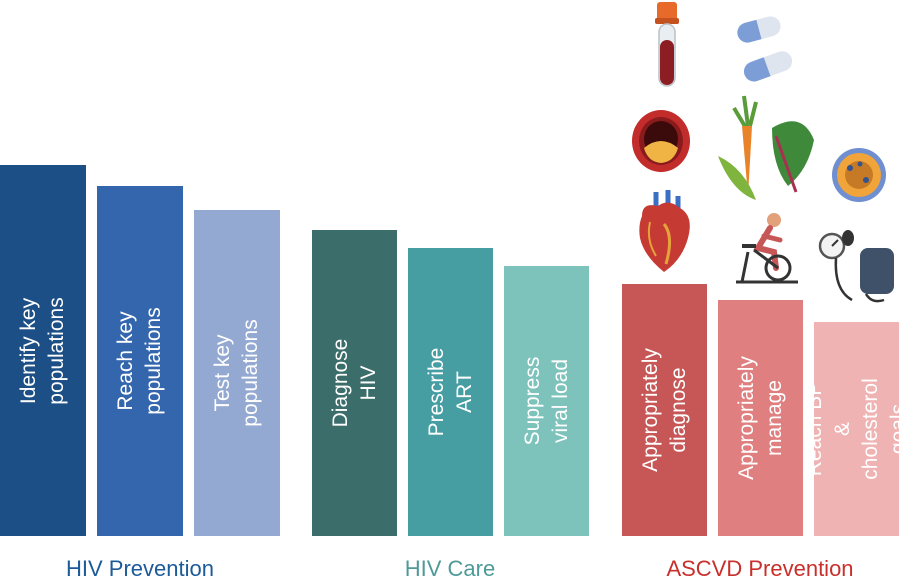 The width and height of the screenshot is (900, 582). I want to click on blood-tube-icon, so click(667, 44).